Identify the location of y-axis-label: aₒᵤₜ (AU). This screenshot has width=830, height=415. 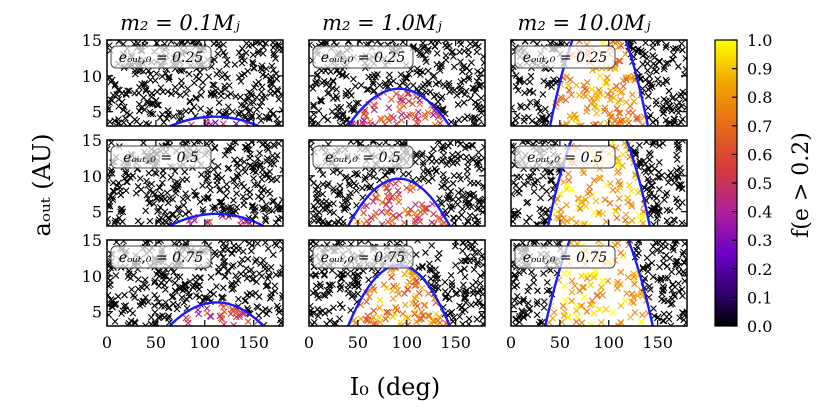
(42, 185).